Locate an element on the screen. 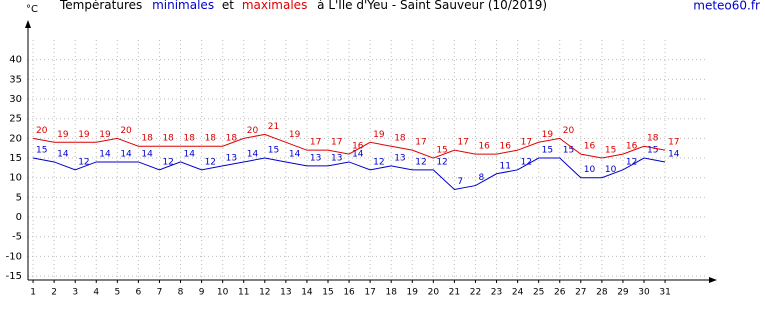  x-tick-label: 25 is located at coordinates (538, 293).